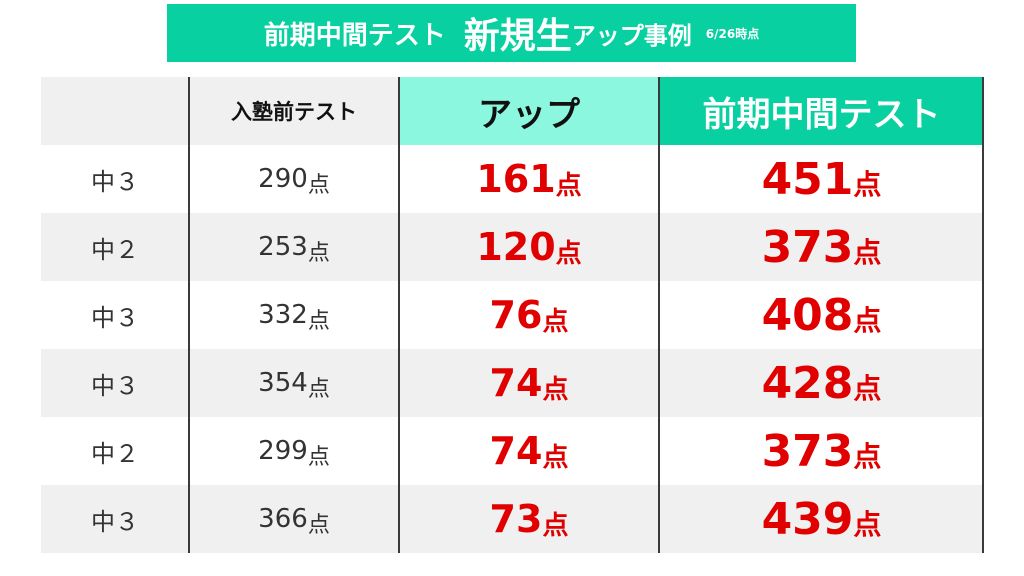 This screenshot has height=576, width=1024. What do you see at coordinates (354, 35) in the screenshot?
I see `title-test-name: 前期中間テスト` at bounding box center [354, 35].